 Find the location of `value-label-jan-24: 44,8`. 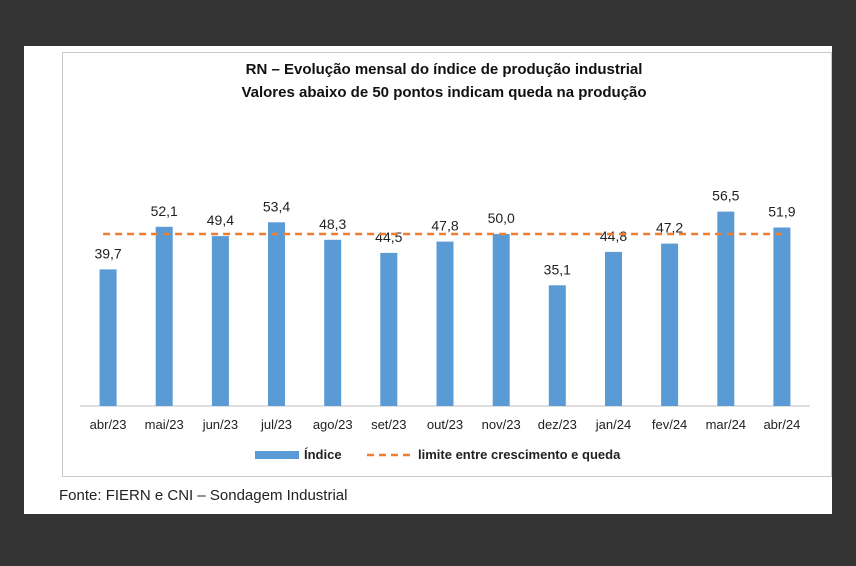

value-label-jan-24: 44,8 is located at coordinates (613, 236).